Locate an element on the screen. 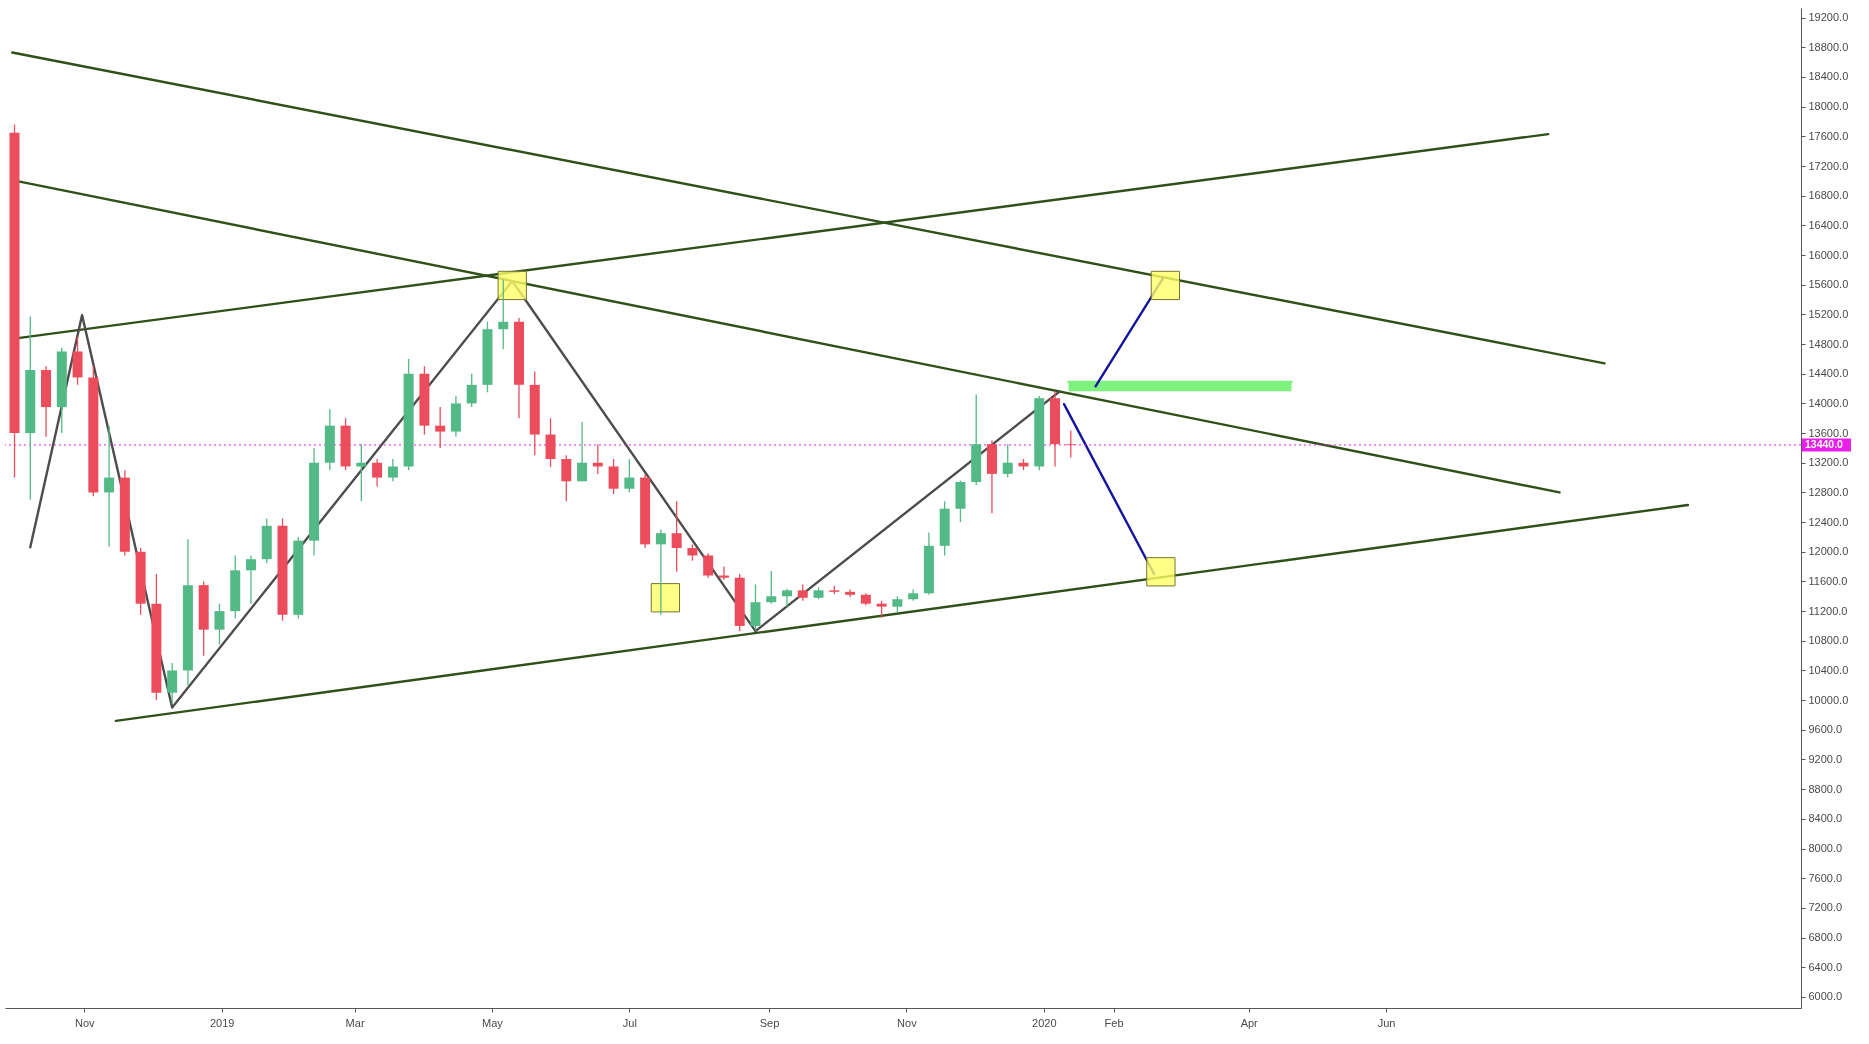 The height and width of the screenshot is (1044, 1869). y-tick-label: 7600.0 is located at coordinates (1825, 877).